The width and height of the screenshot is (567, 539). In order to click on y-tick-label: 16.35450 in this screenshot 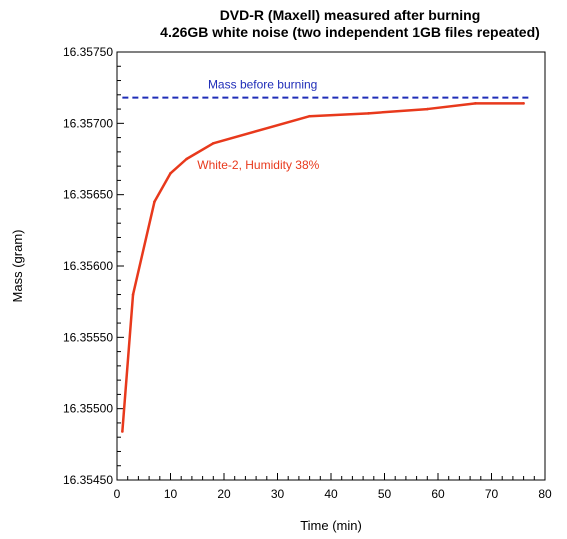, I will do `click(88, 480)`.